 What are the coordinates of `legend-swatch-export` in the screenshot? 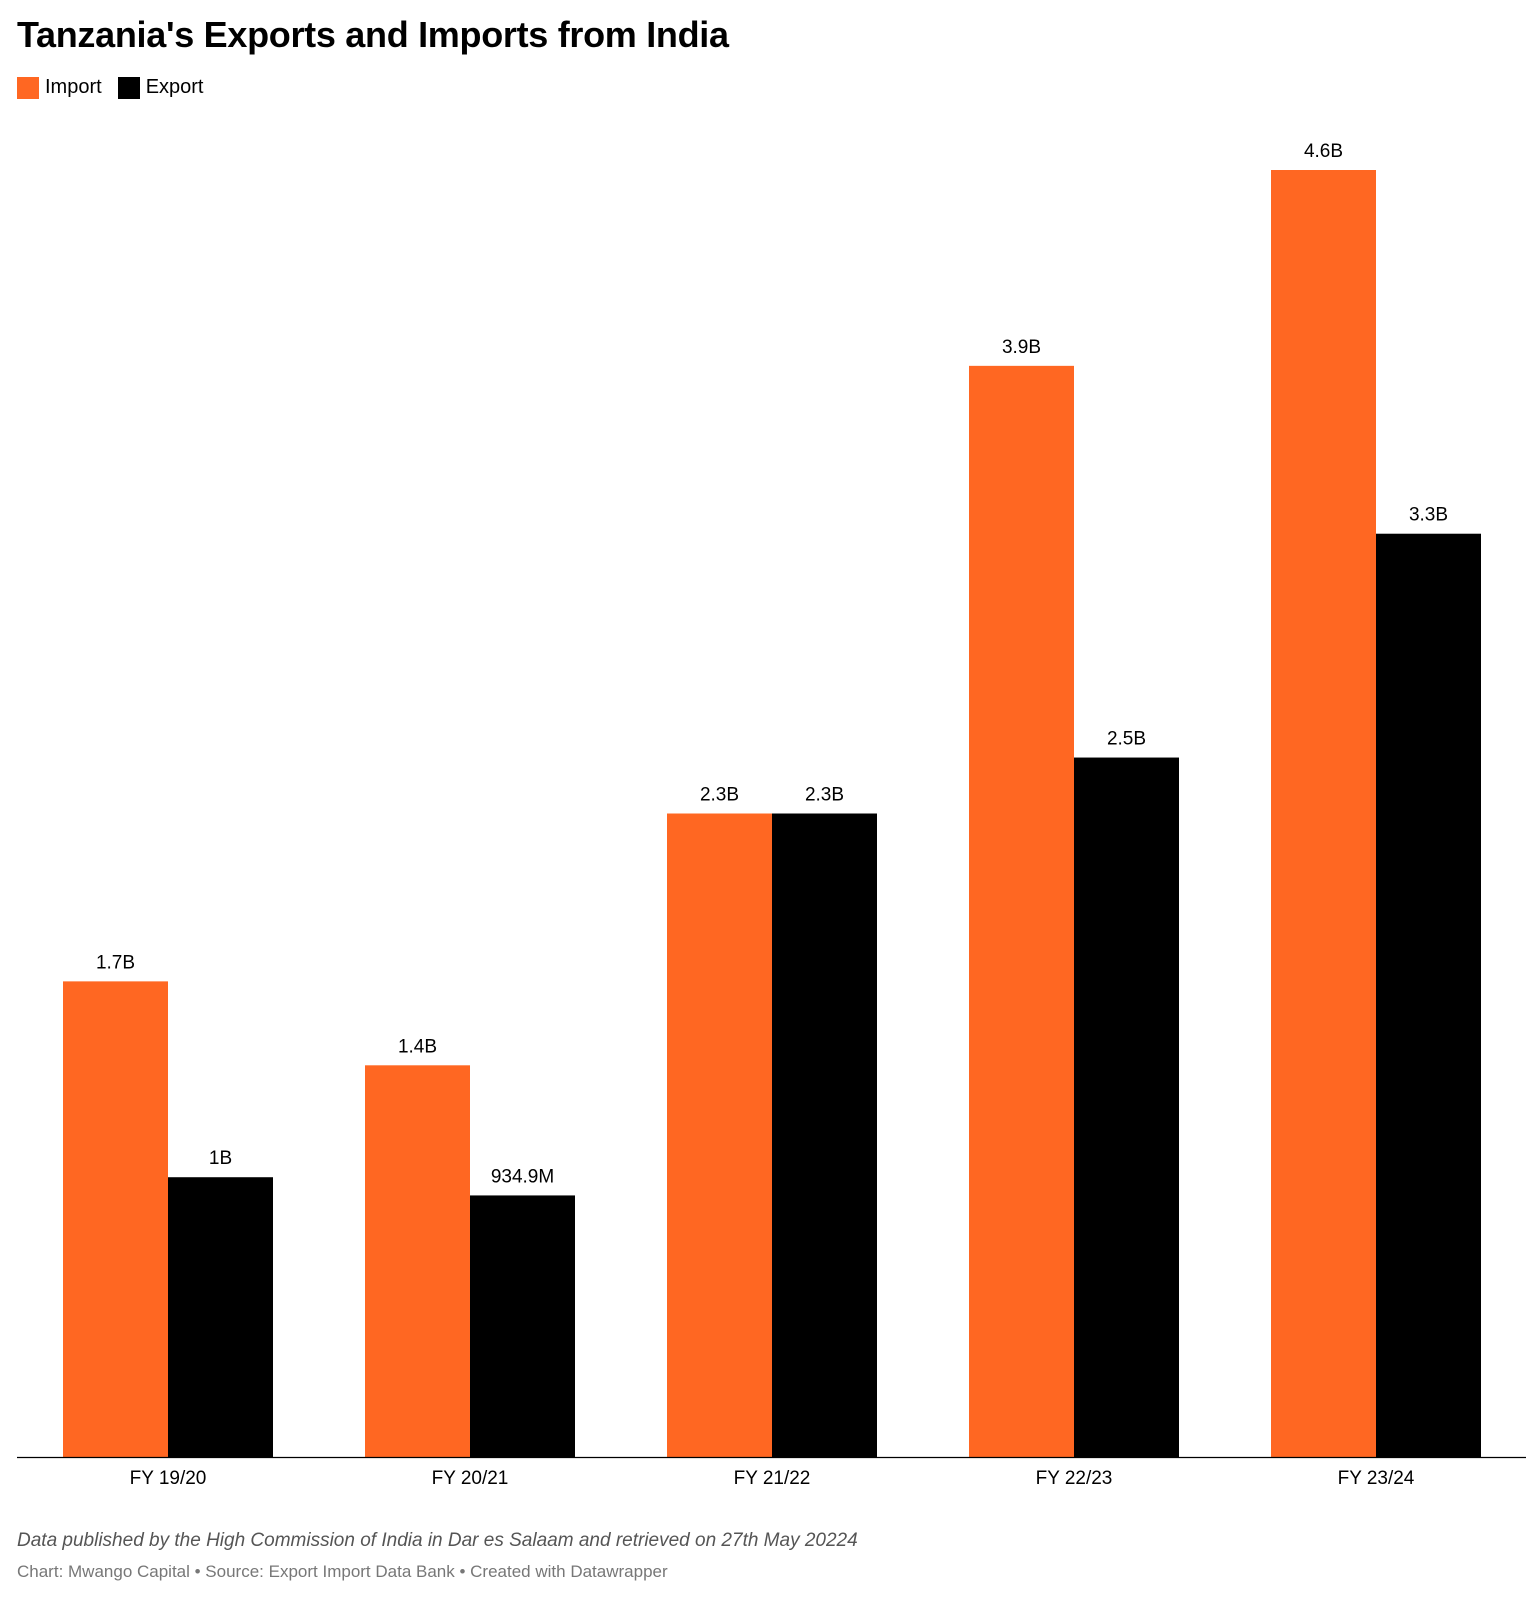 It's located at (128, 87).